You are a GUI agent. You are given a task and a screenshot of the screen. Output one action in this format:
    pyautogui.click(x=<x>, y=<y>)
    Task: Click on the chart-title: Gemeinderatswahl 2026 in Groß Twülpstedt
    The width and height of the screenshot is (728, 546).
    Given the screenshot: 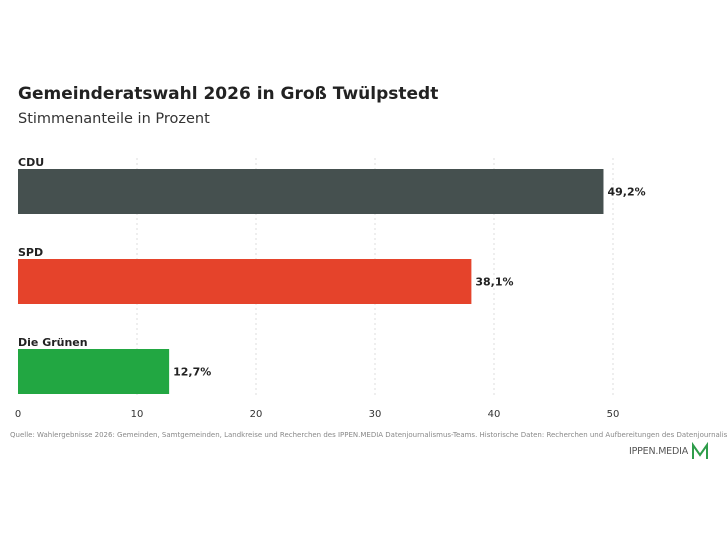 What is the action you would take?
    pyautogui.click(x=228, y=94)
    